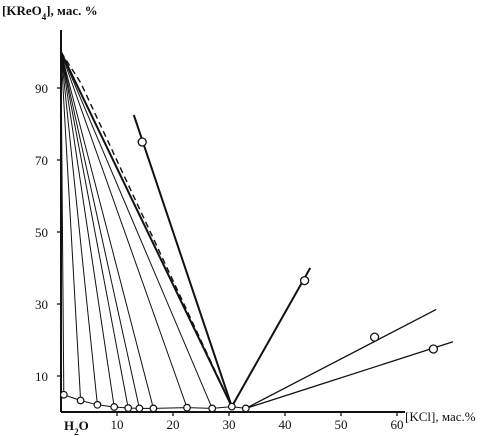  I want to click on y-tick-label: 10, so click(41, 376).